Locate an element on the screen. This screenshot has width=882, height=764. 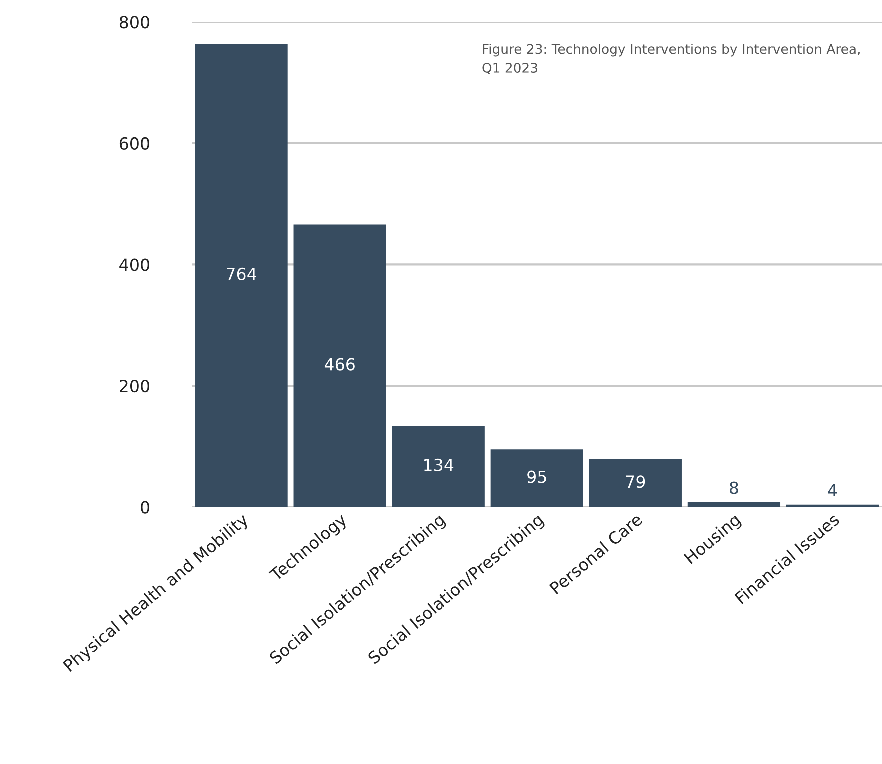
y-tick-label: 800 is located at coordinates (135, 22).